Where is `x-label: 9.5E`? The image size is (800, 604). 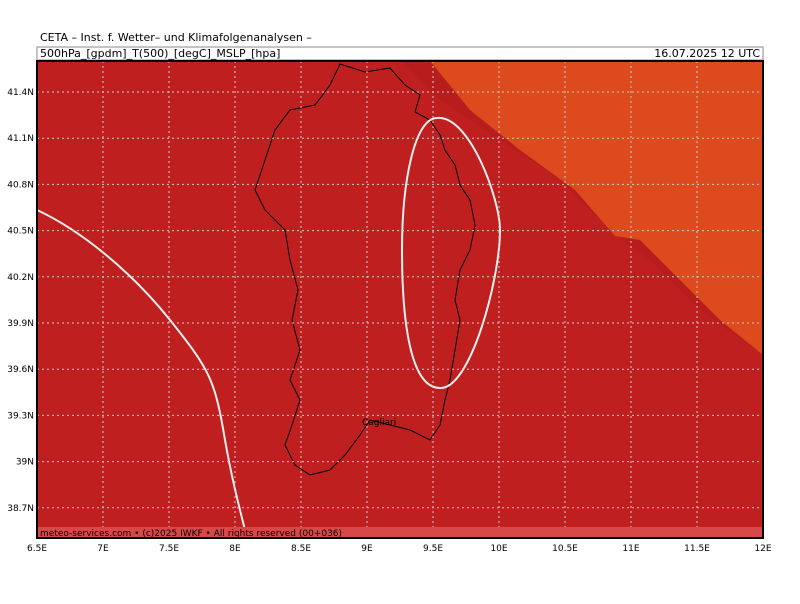
x-label: 9.5E is located at coordinates (433, 549).